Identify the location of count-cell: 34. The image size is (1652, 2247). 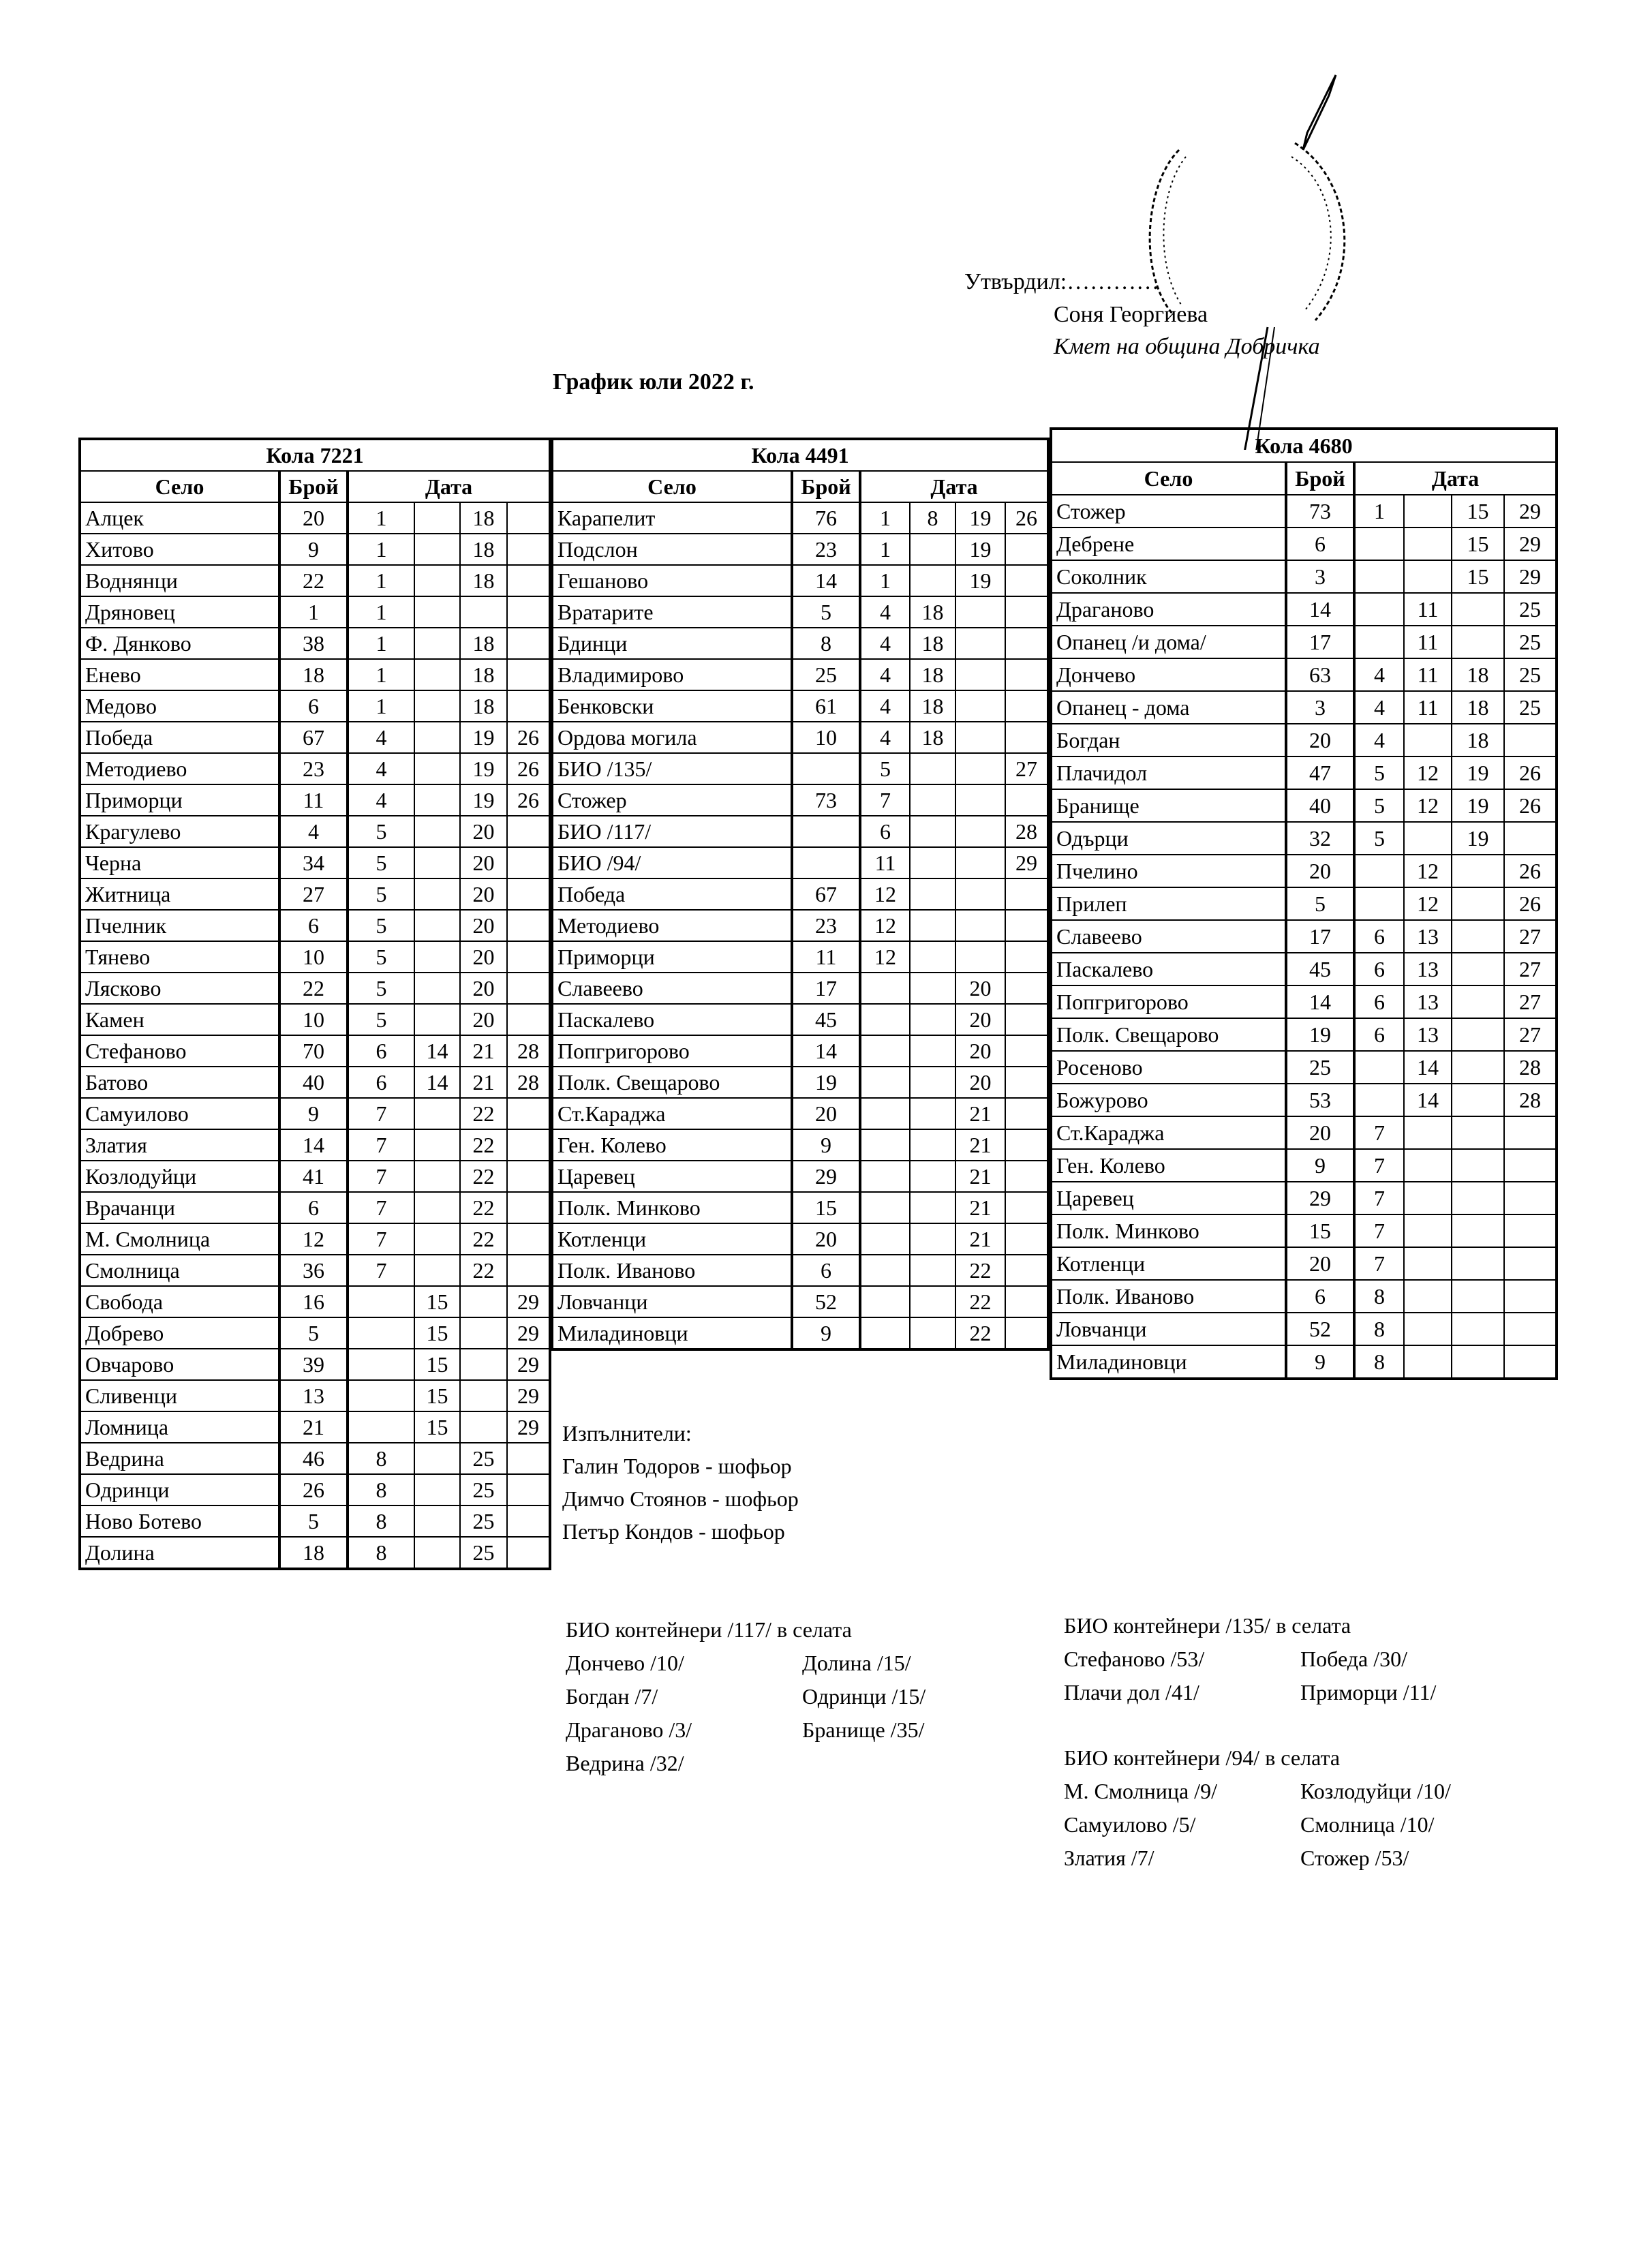
(313, 862).